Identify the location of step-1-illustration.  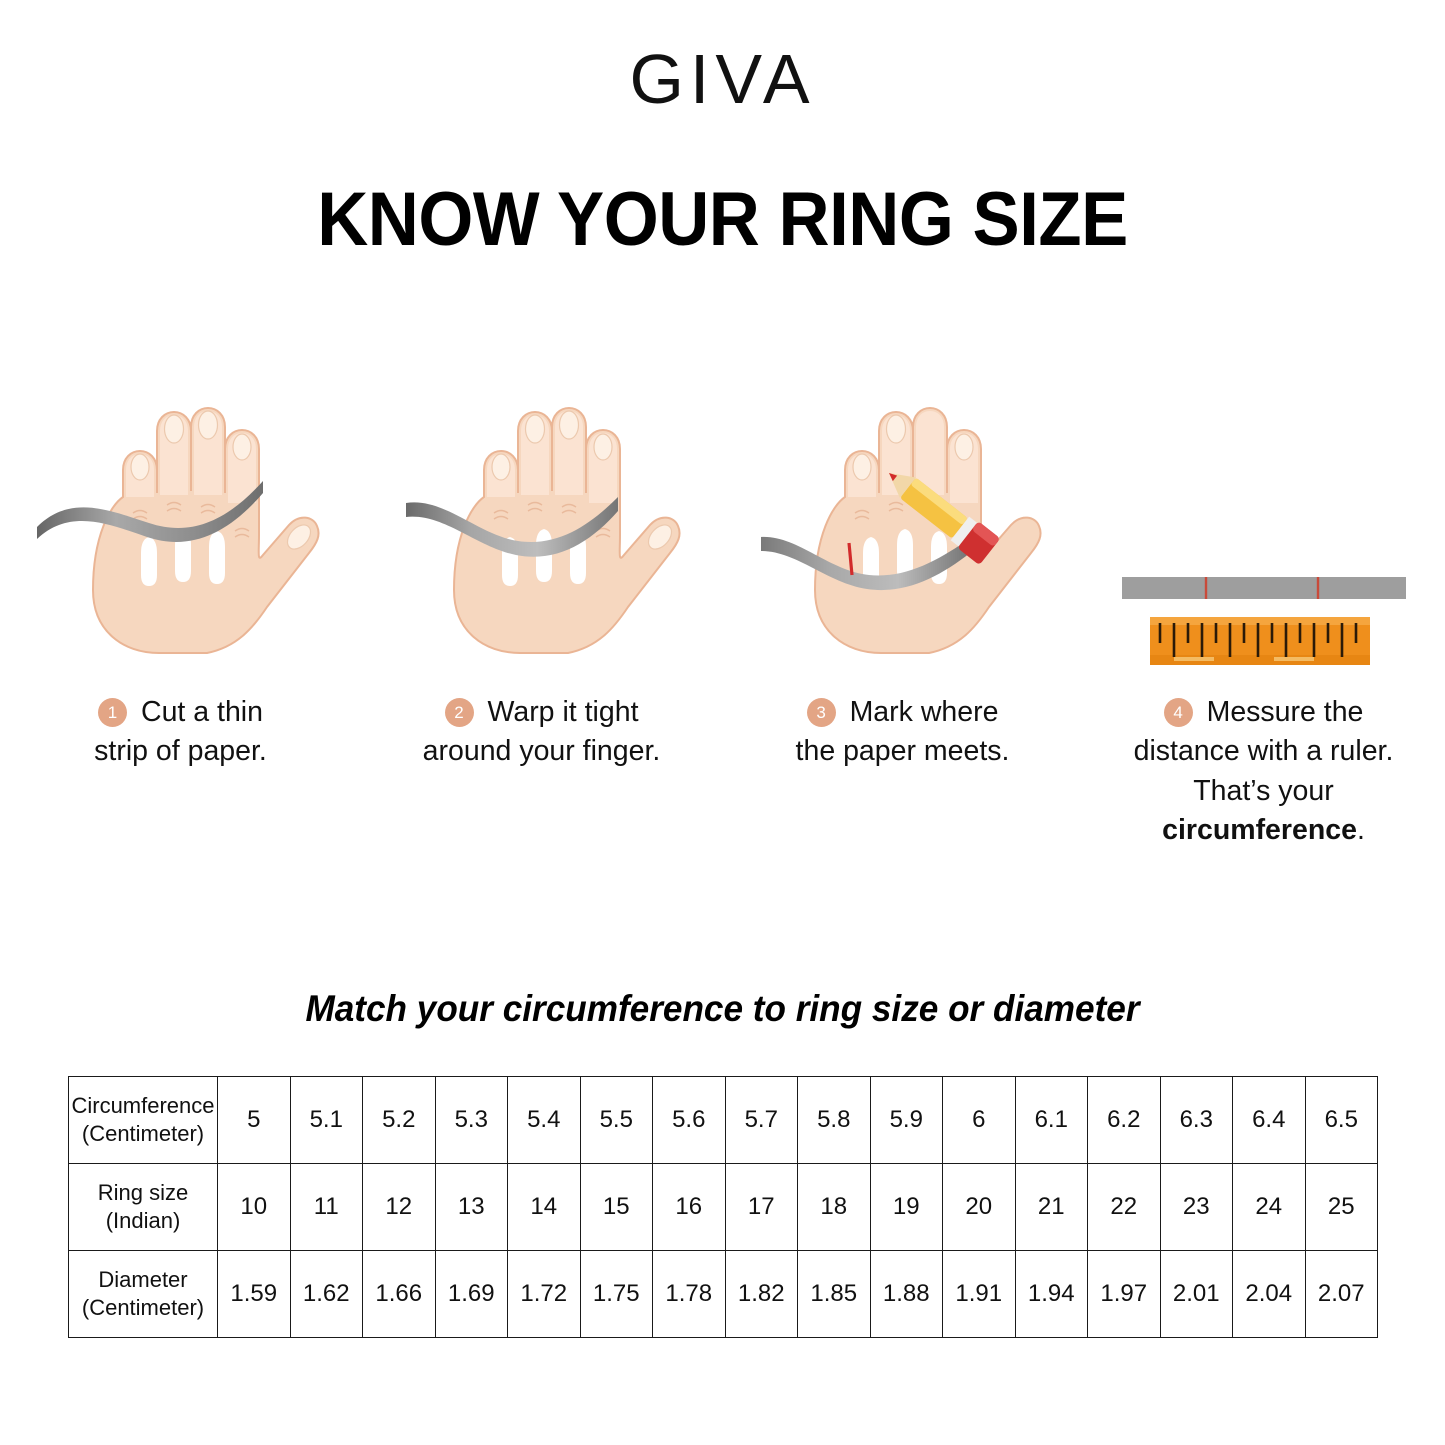
(181, 535).